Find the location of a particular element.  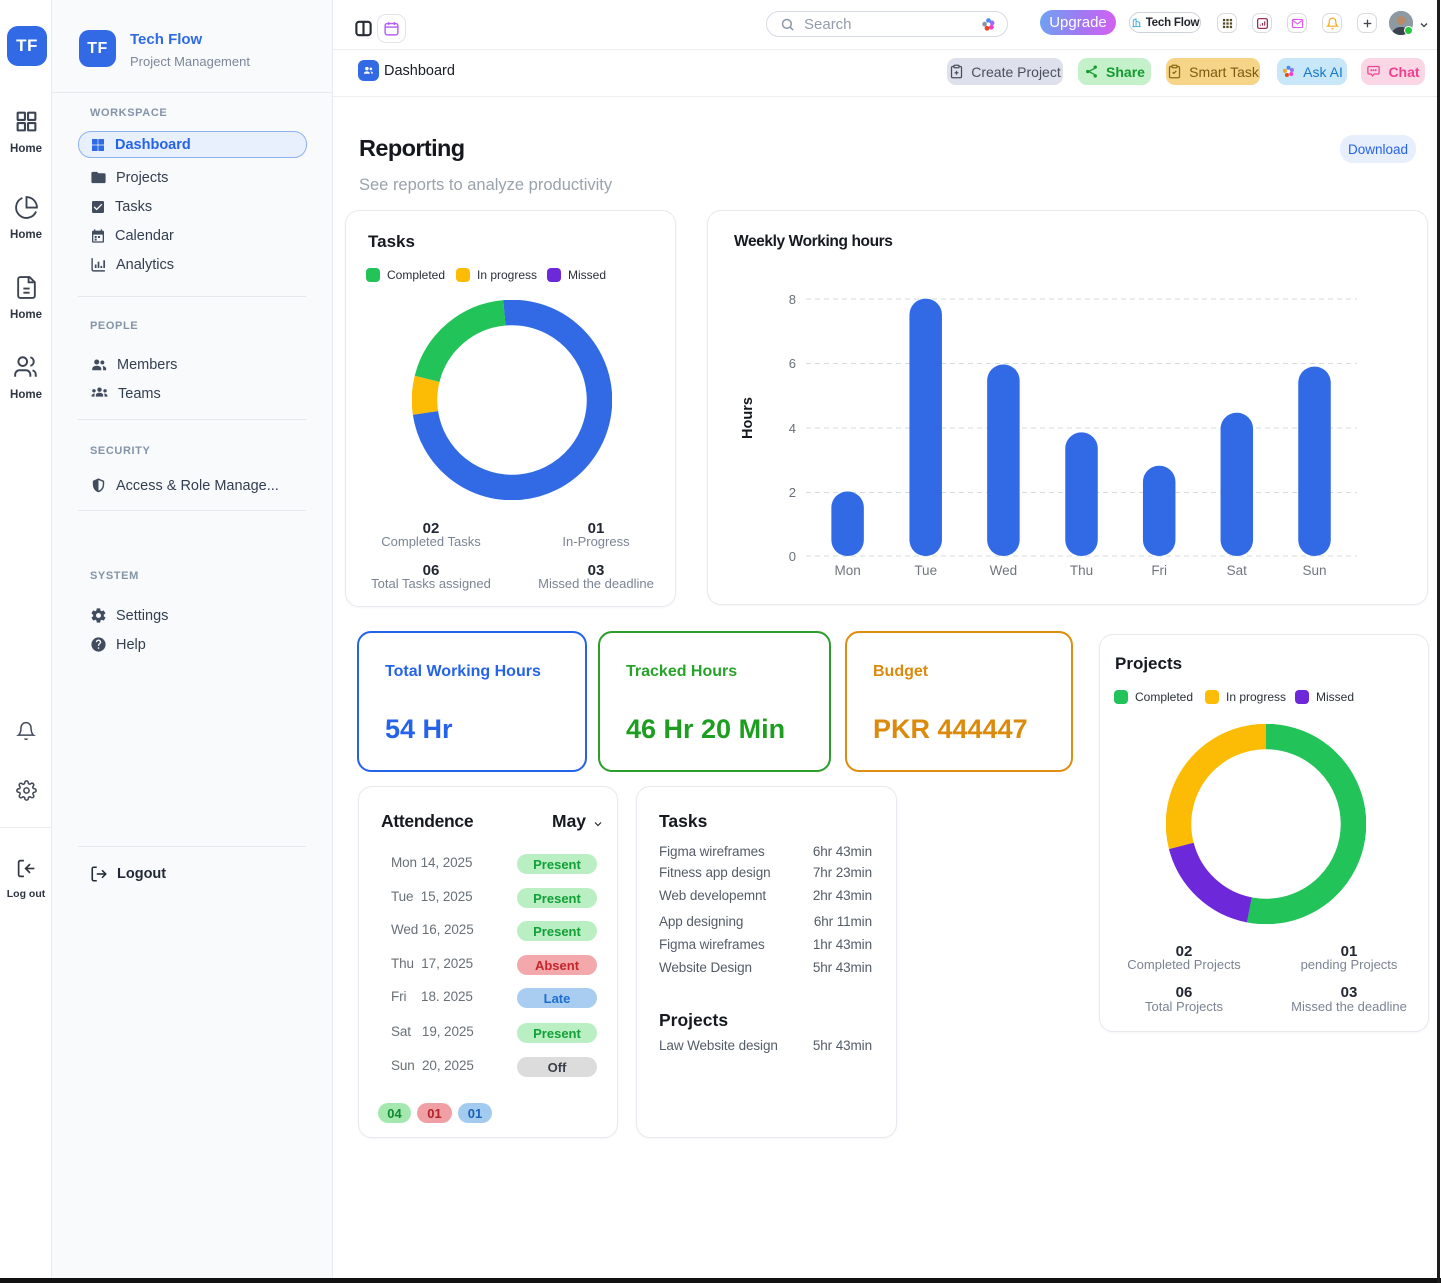

svg-text: 2 is located at coordinates (792, 492).